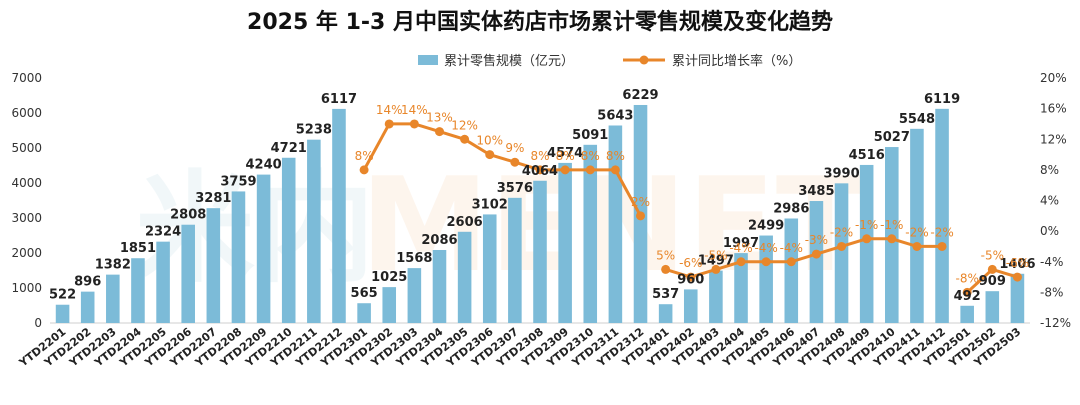  Describe the element at coordinates (992, 255) in the screenshot. I see `growth-value-label: -5%` at that location.